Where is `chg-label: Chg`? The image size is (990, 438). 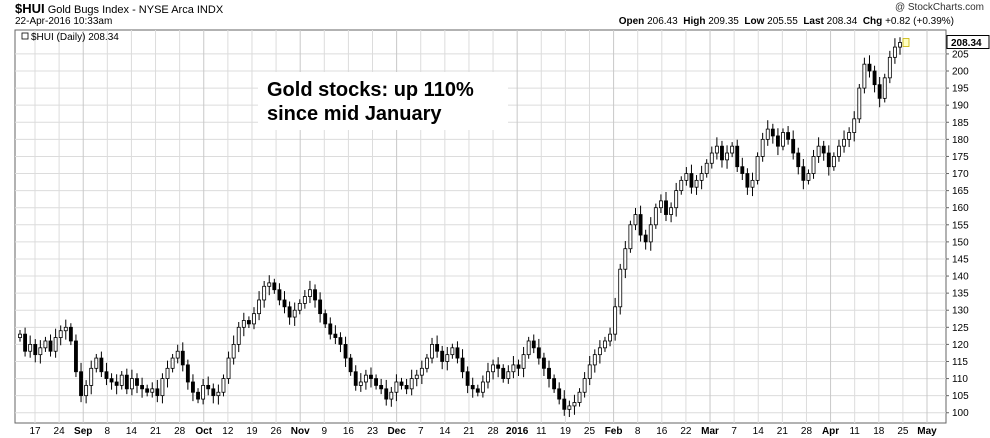 chg-label: Chg is located at coordinates (872, 21).